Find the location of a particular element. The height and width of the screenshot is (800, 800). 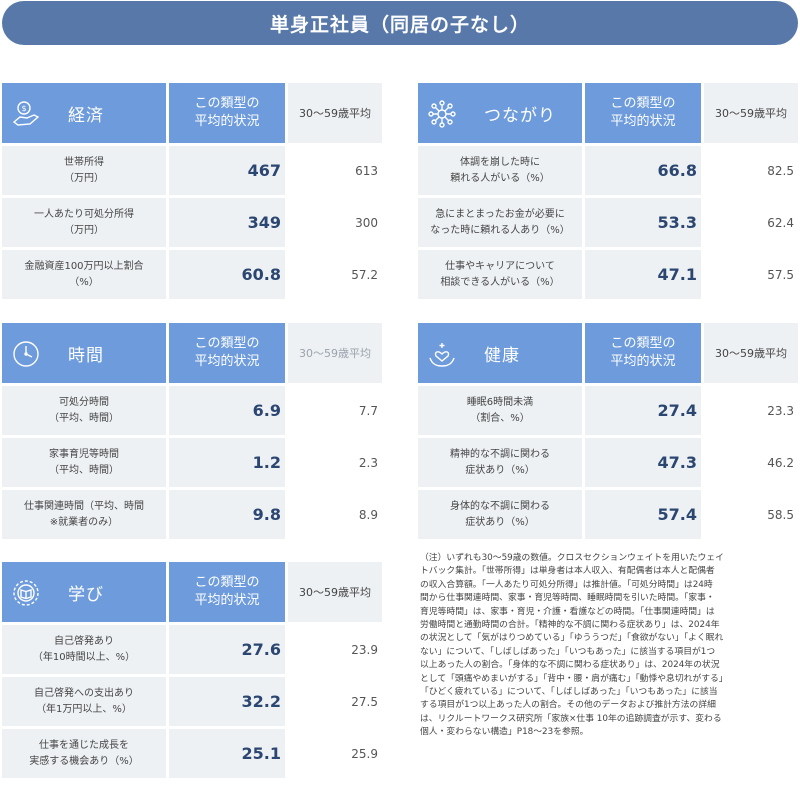

average-value: 300 is located at coordinates (335, 222).